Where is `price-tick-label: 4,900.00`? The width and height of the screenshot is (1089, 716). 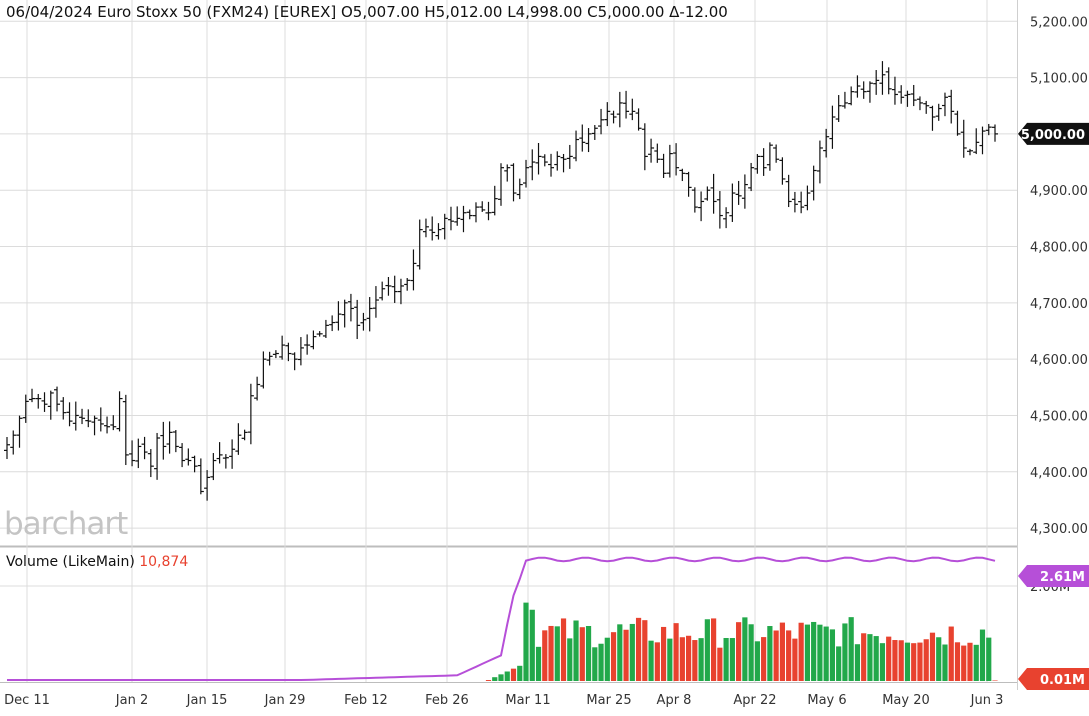
price-tick-label: 4,900.00 is located at coordinates (1059, 191).